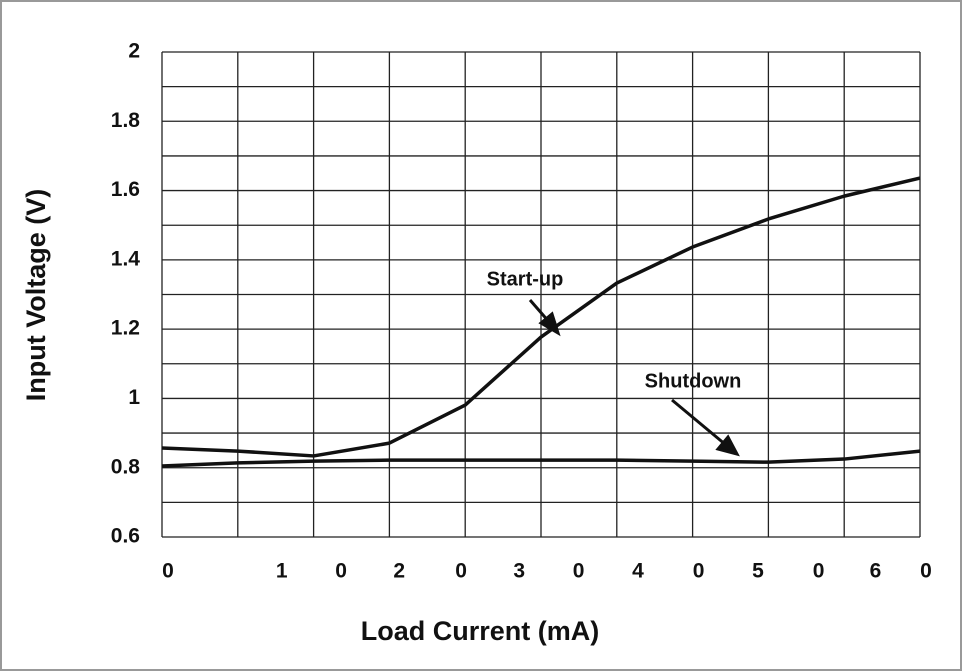 The width and height of the screenshot is (962, 671). Describe the element at coordinates (758, 571) in the screenshot. I see `x-tick-label: 5` at that location.